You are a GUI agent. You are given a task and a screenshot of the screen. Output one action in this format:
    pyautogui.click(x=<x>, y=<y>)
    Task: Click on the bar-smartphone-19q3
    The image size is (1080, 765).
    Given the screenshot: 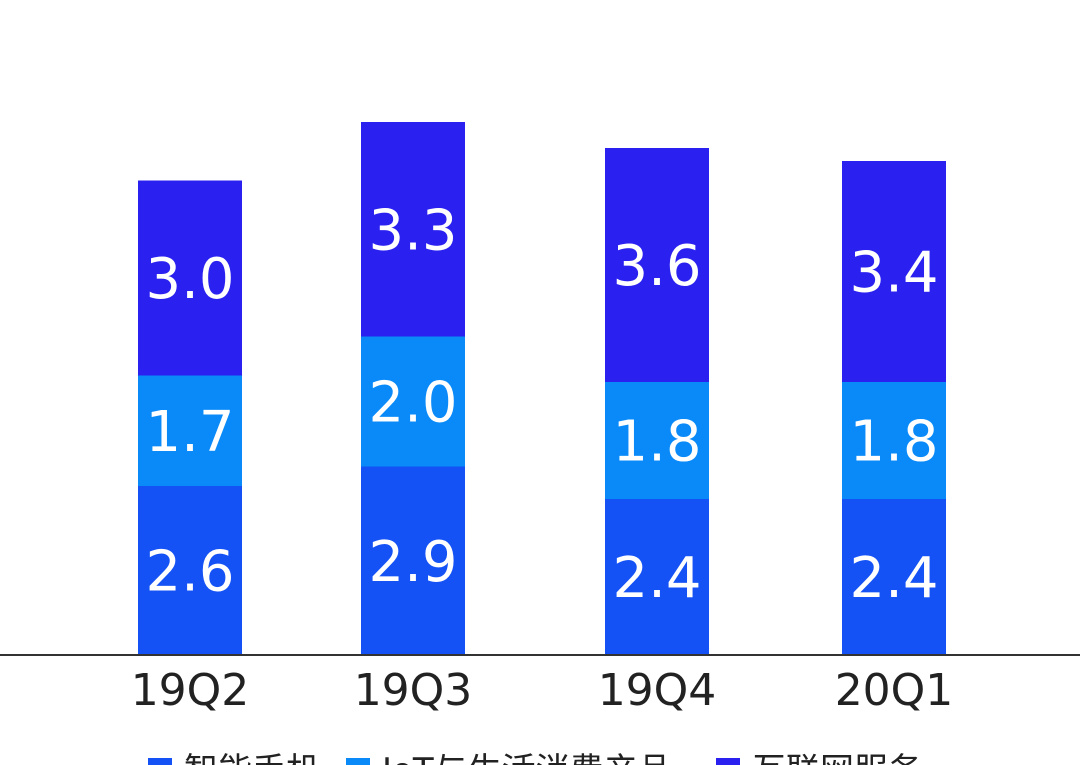 What is the action you would take?
    pyautogui.click(x=413, y=560)
    